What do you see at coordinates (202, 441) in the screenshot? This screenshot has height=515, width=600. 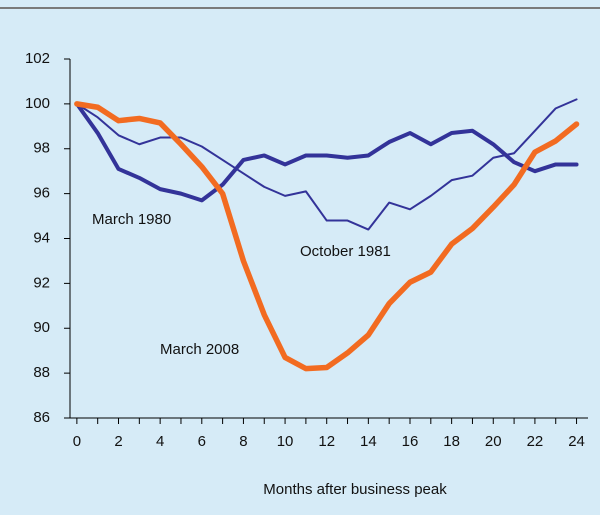 I see `x-tick-label: 6` at bounding box center [202, 441].